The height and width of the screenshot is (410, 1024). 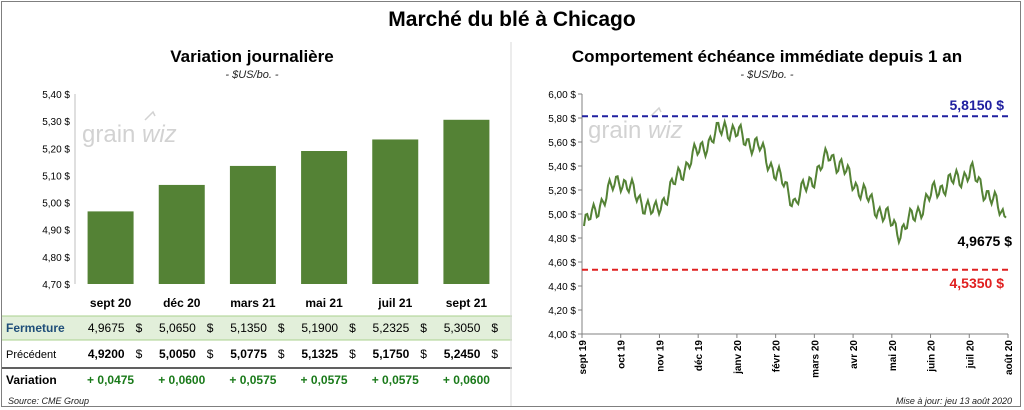 I want to click on table-row-label: Fermeture, so click(x=35, y=328).